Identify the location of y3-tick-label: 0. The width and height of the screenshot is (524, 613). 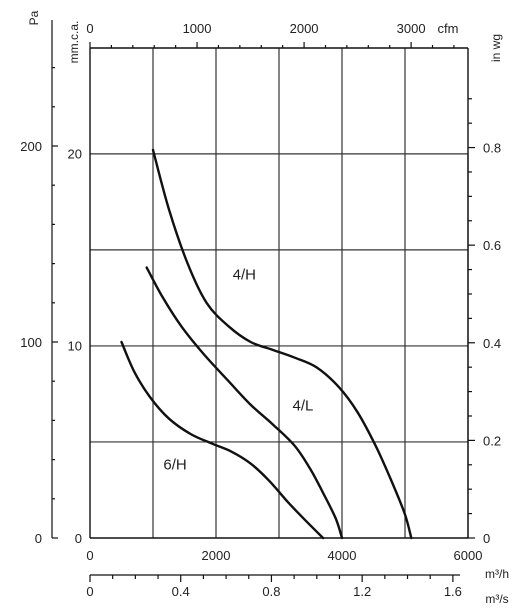
(486, 538).